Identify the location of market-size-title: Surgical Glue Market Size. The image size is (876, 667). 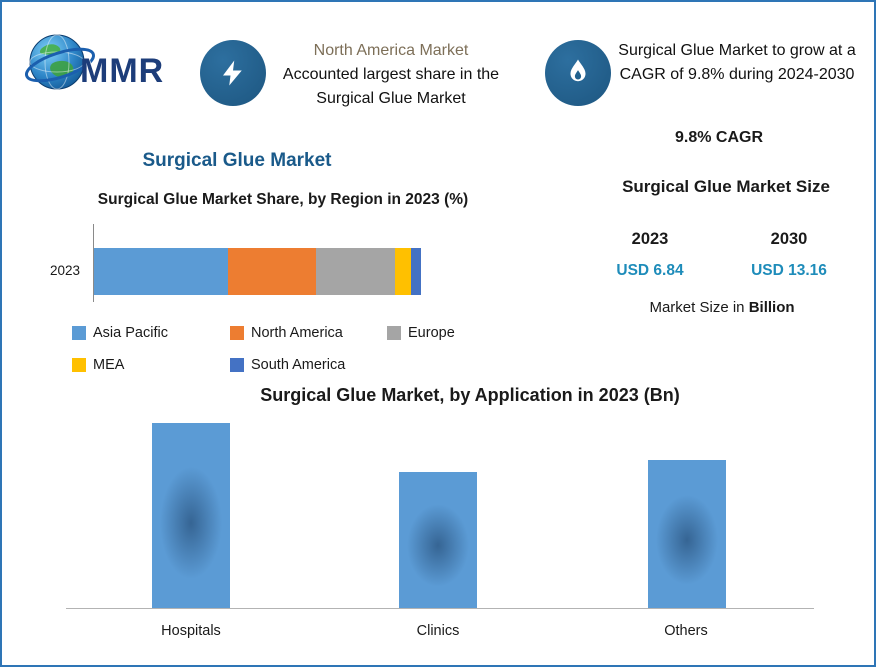
(726, 186).